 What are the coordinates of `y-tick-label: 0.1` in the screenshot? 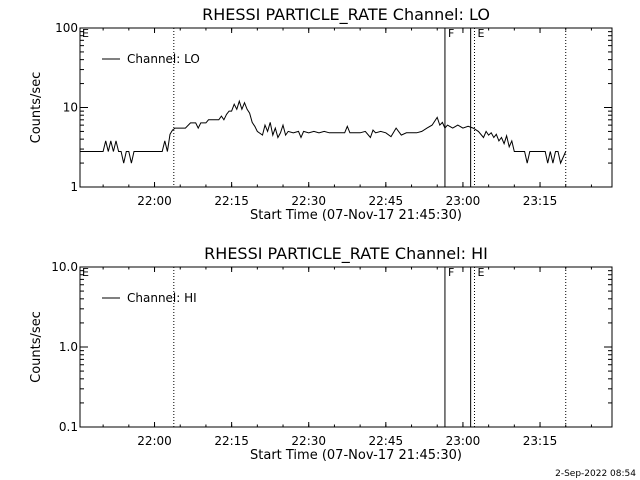 It's located at (68, 427).